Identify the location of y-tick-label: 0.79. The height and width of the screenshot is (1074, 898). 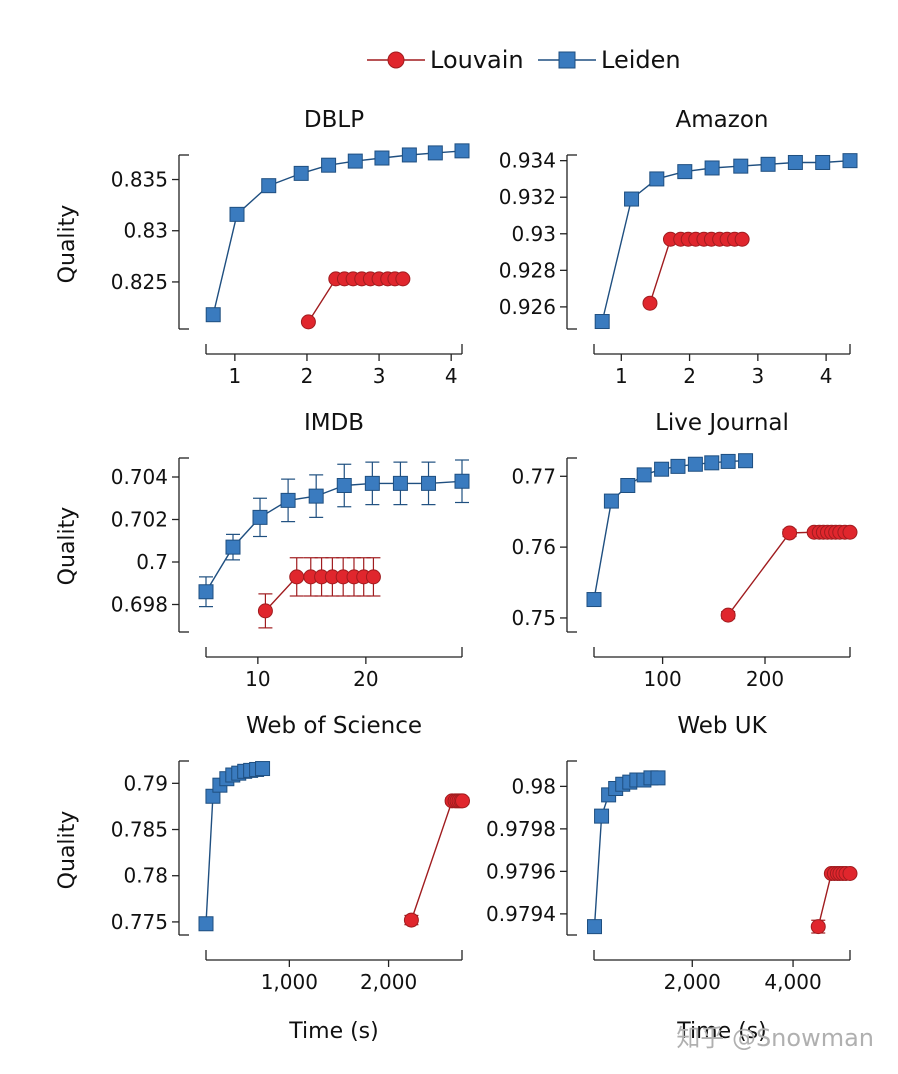
(145, 783).